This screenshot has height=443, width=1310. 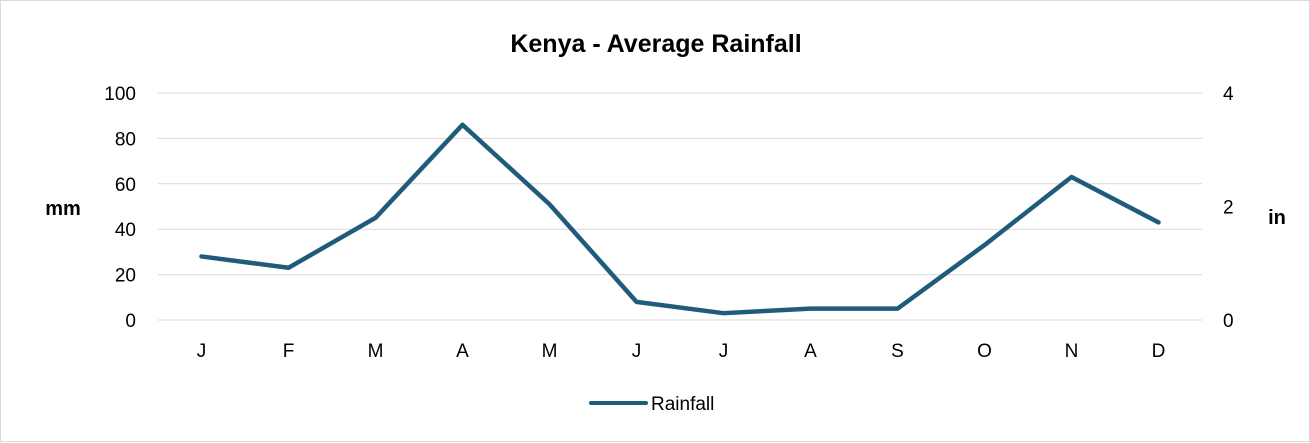 I want to click on y-tick-label: 40, so click(x=125, y=230).